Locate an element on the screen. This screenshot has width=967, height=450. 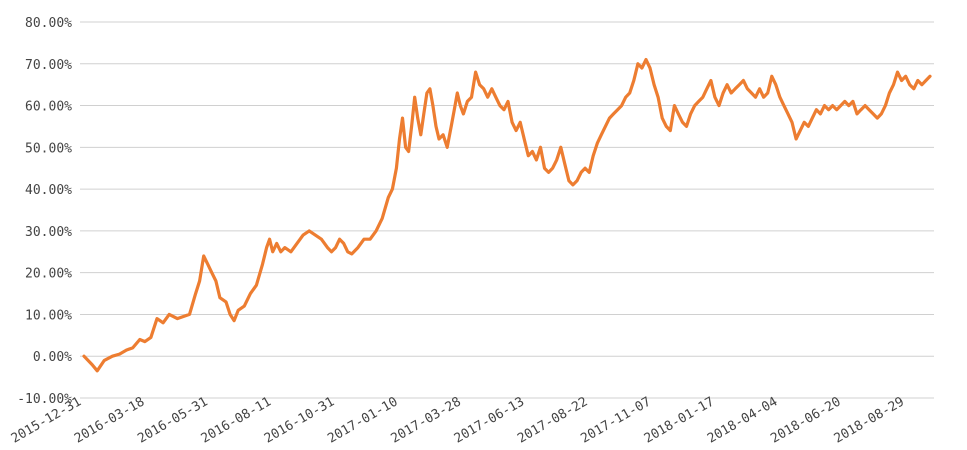
y-tick-label: 70.00% is located at coordinates (48, 65).